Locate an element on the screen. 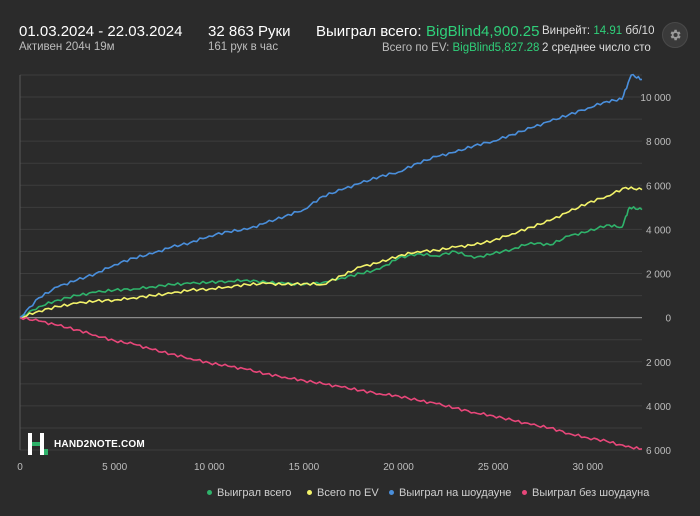  hand2note-logo: HAND2NOTE.COM is located at coordinates (86, 444).